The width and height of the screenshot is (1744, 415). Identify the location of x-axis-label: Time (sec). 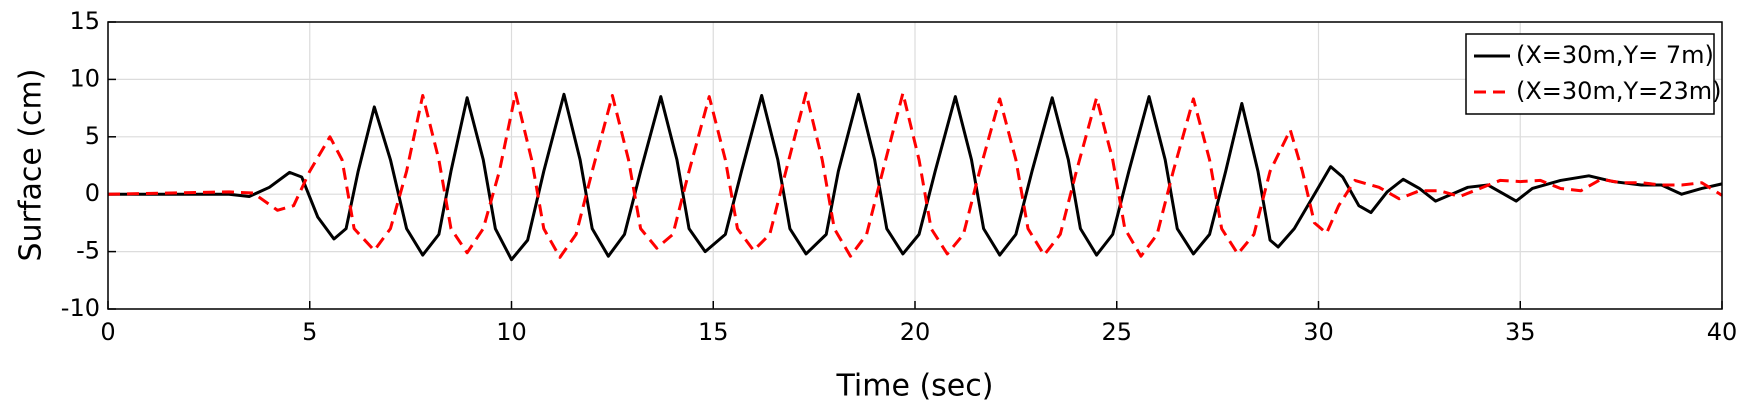
(915, 386).